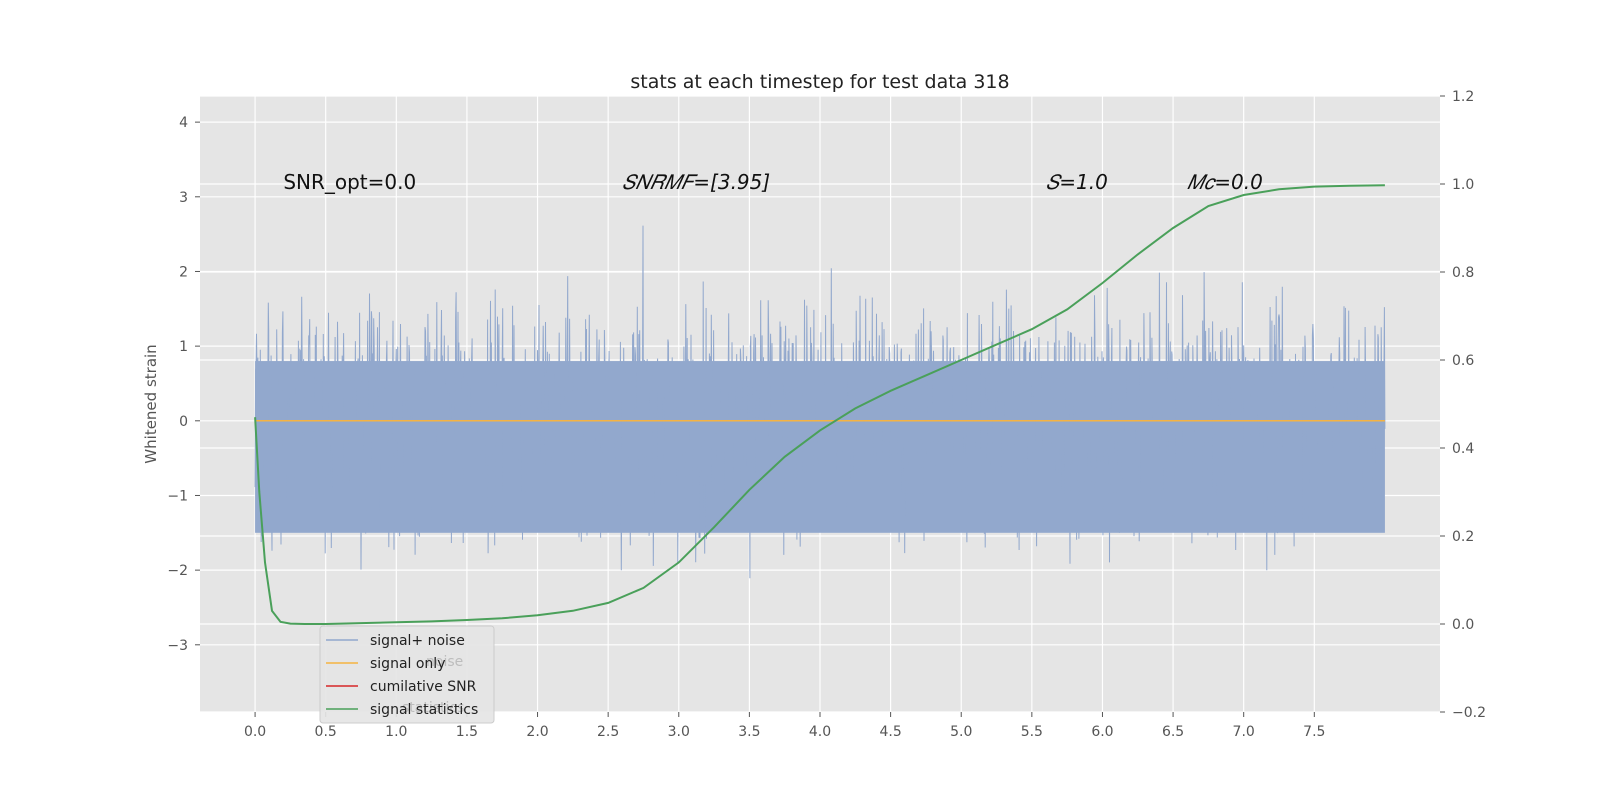 The image size is (1600, 800). What do you see at coordinates (1463, 361) in the screenshot?
I see `y2-tick-label: 0.6` at bounding box center [1463, 361].